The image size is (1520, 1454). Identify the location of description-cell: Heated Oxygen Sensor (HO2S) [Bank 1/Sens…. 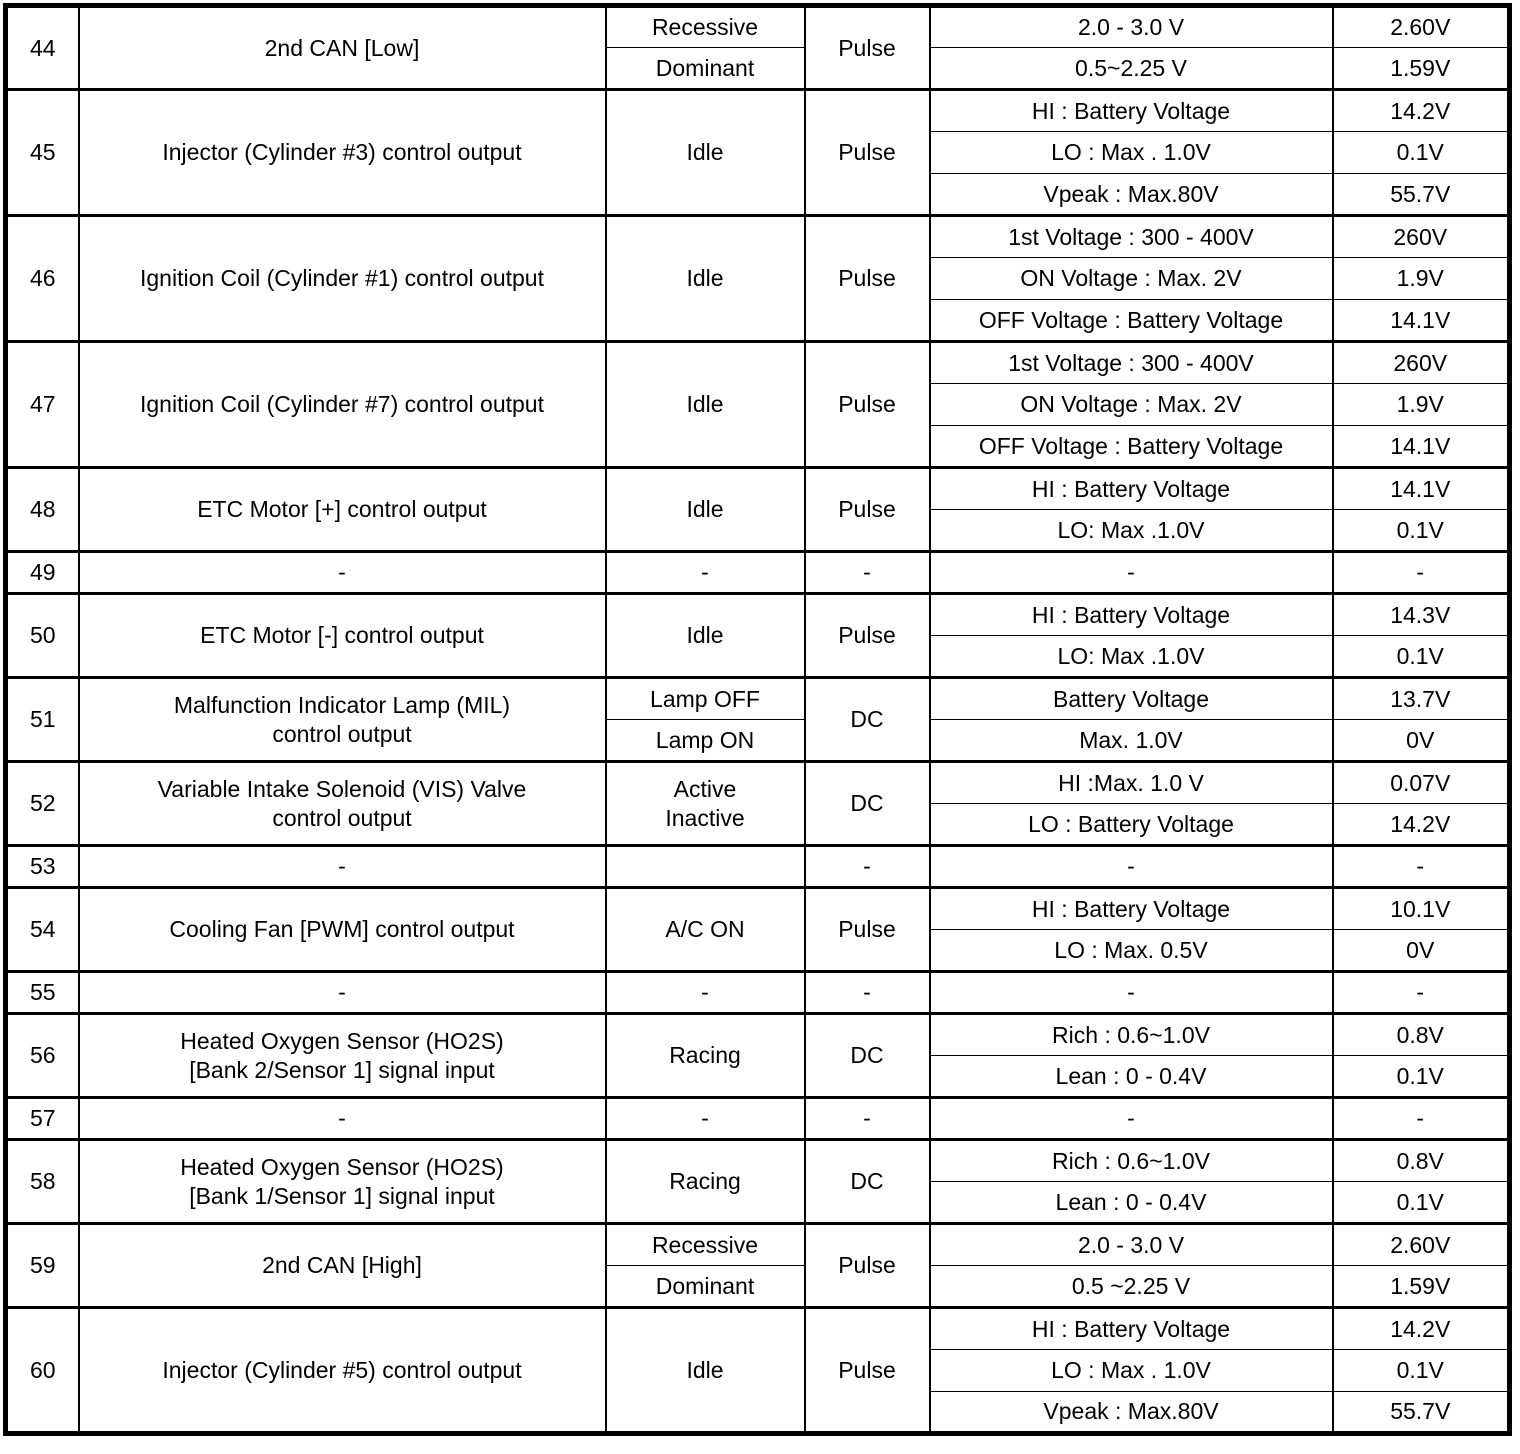
(342, 1181).